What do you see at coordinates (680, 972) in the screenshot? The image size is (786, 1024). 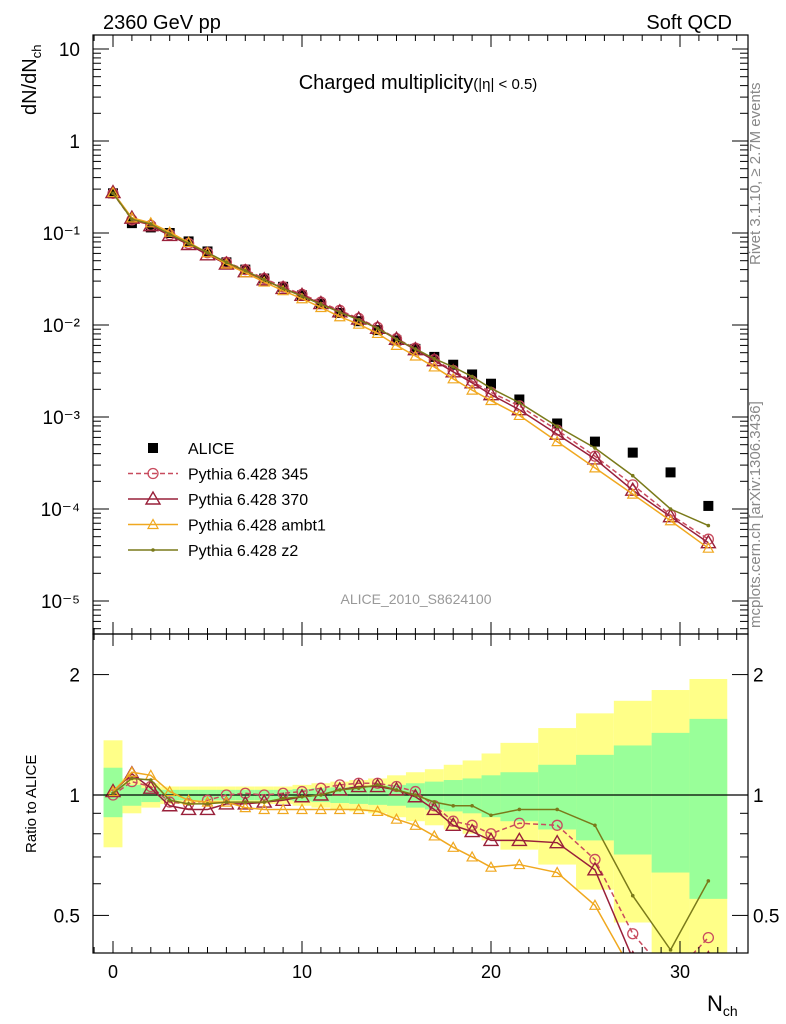 I see `x-tick-label: 30` at bounding box center [680, 972].